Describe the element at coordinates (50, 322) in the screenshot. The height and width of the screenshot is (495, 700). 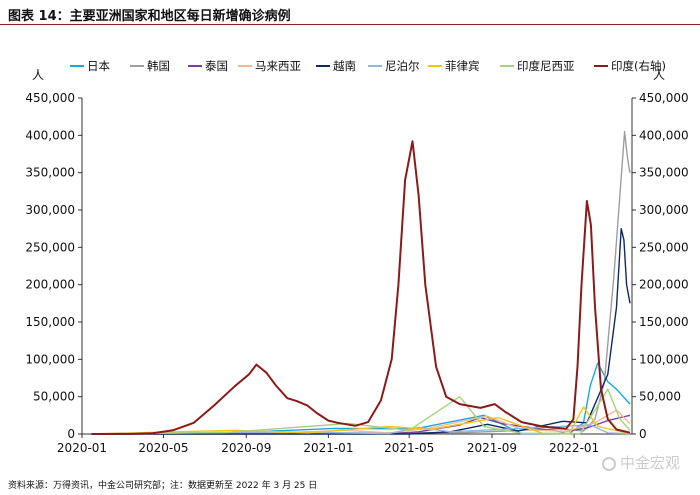
I see `y-left-tick-label: 150,000` at that location.